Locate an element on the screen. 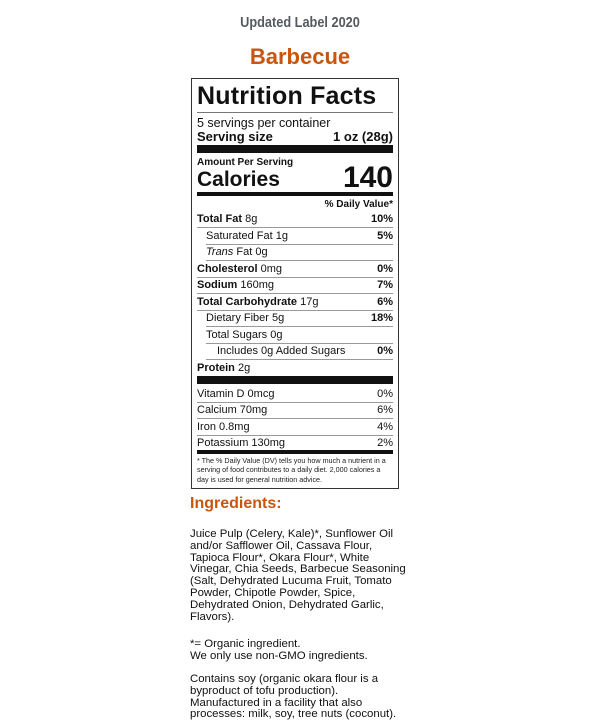 The width and height of the screenshot is (600, 721). nutrient-row: Protein 2g is located at coordinates (295, 368).